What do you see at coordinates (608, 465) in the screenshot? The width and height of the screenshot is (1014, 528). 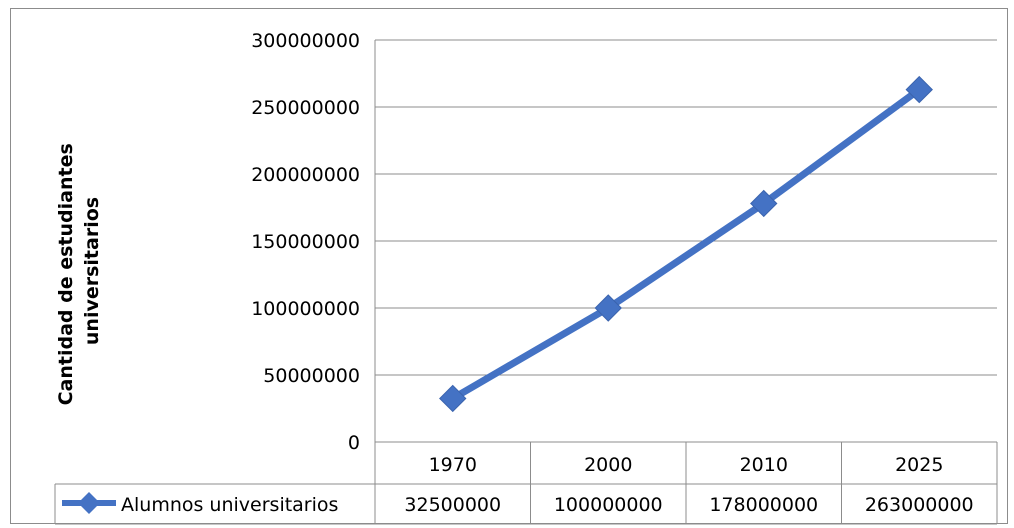 I see `x-category-label: 2000` at bounding box center [608, 465].